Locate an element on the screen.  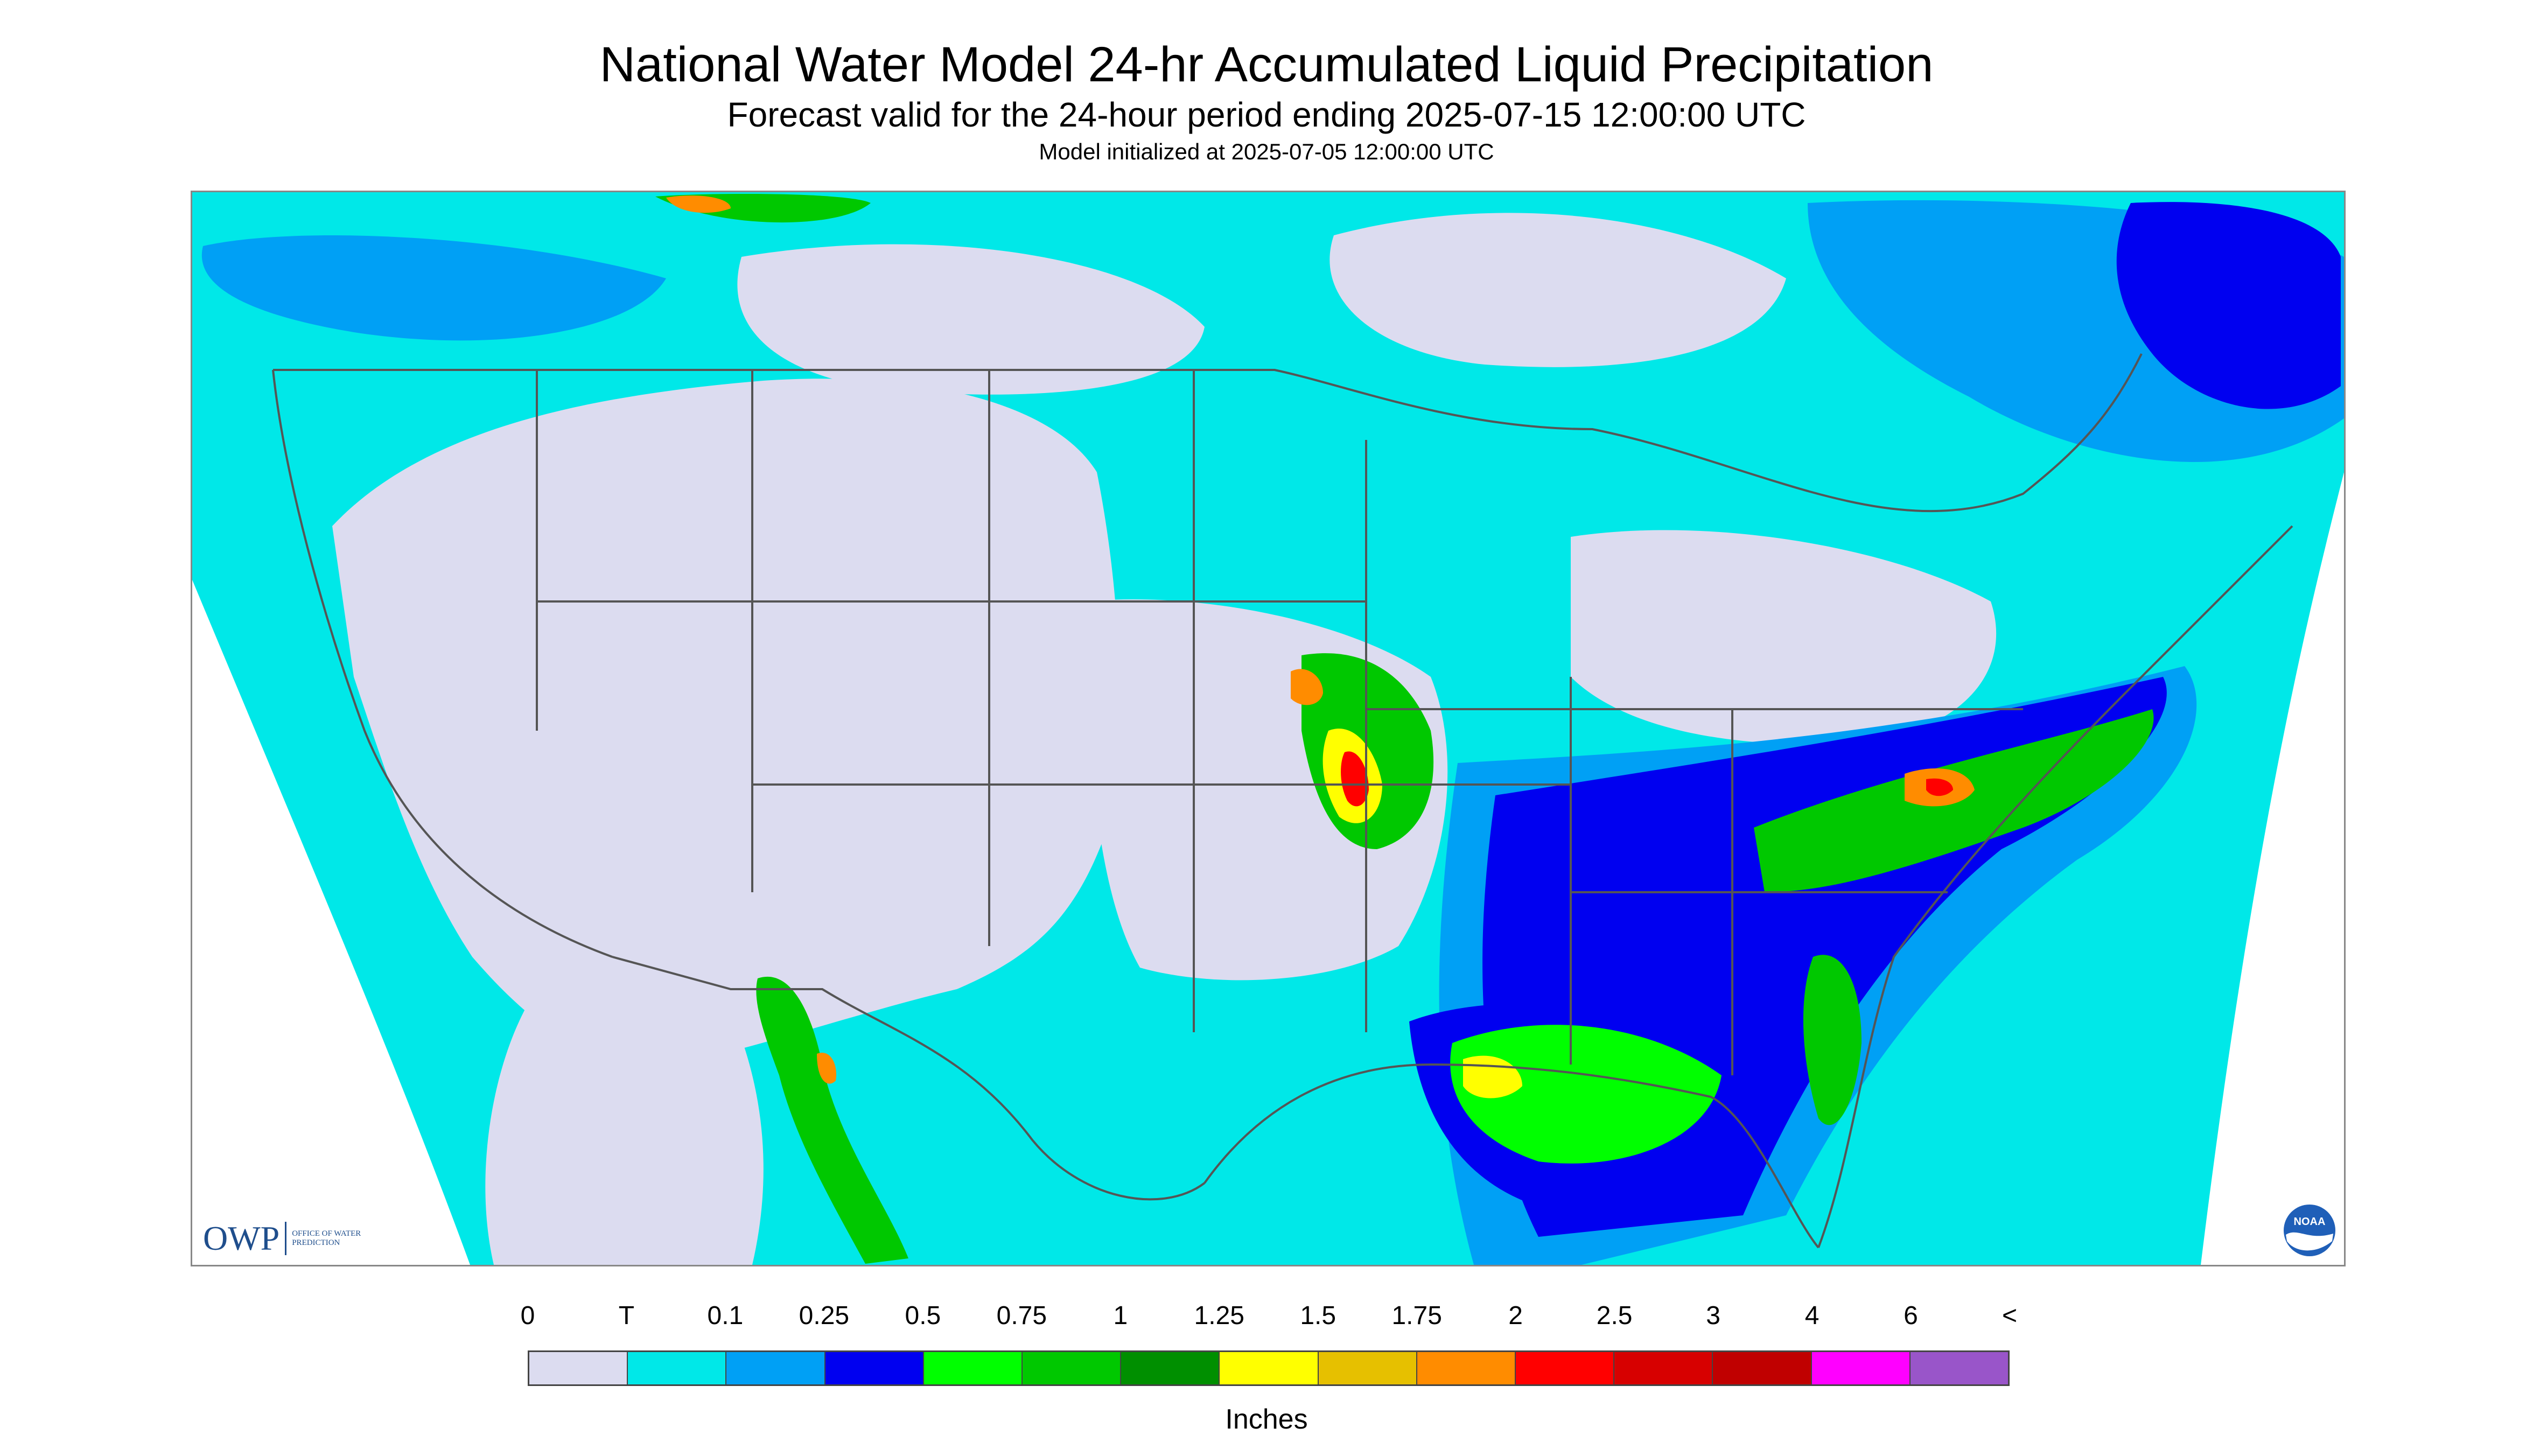
legend-label: 0.5 is located at coordinates (923, 1315).